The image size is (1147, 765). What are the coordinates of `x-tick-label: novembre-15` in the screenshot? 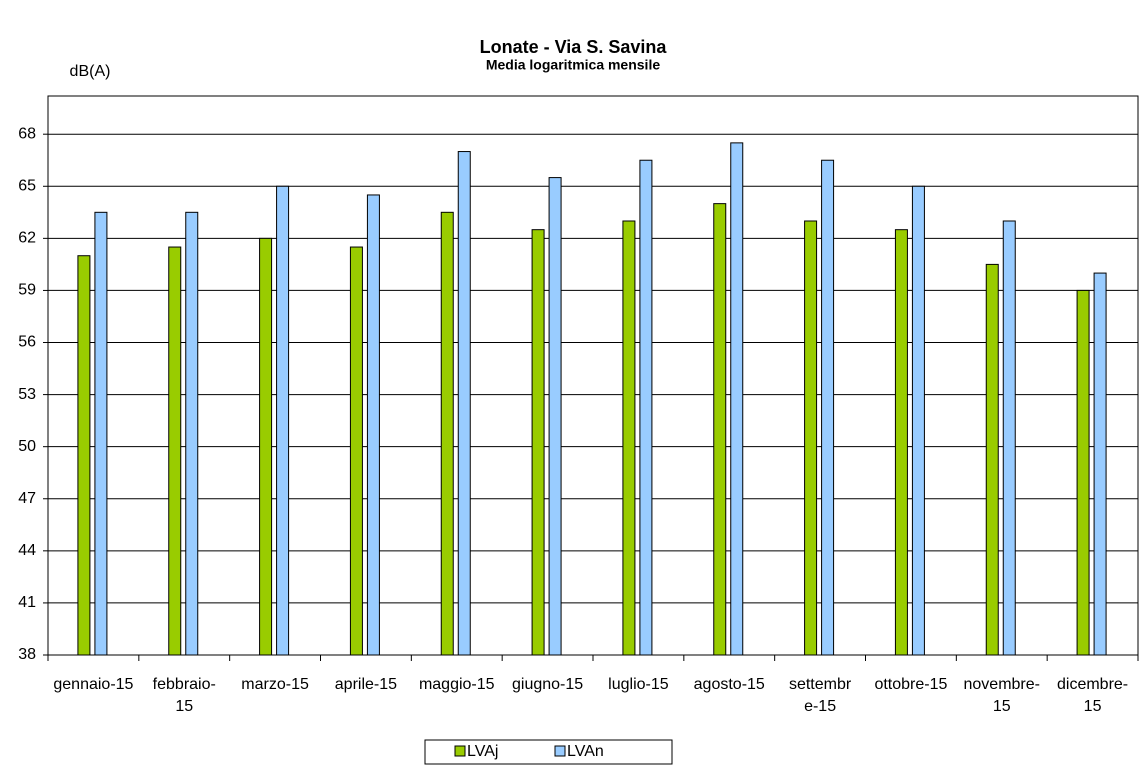 It's located at (1002, 695).